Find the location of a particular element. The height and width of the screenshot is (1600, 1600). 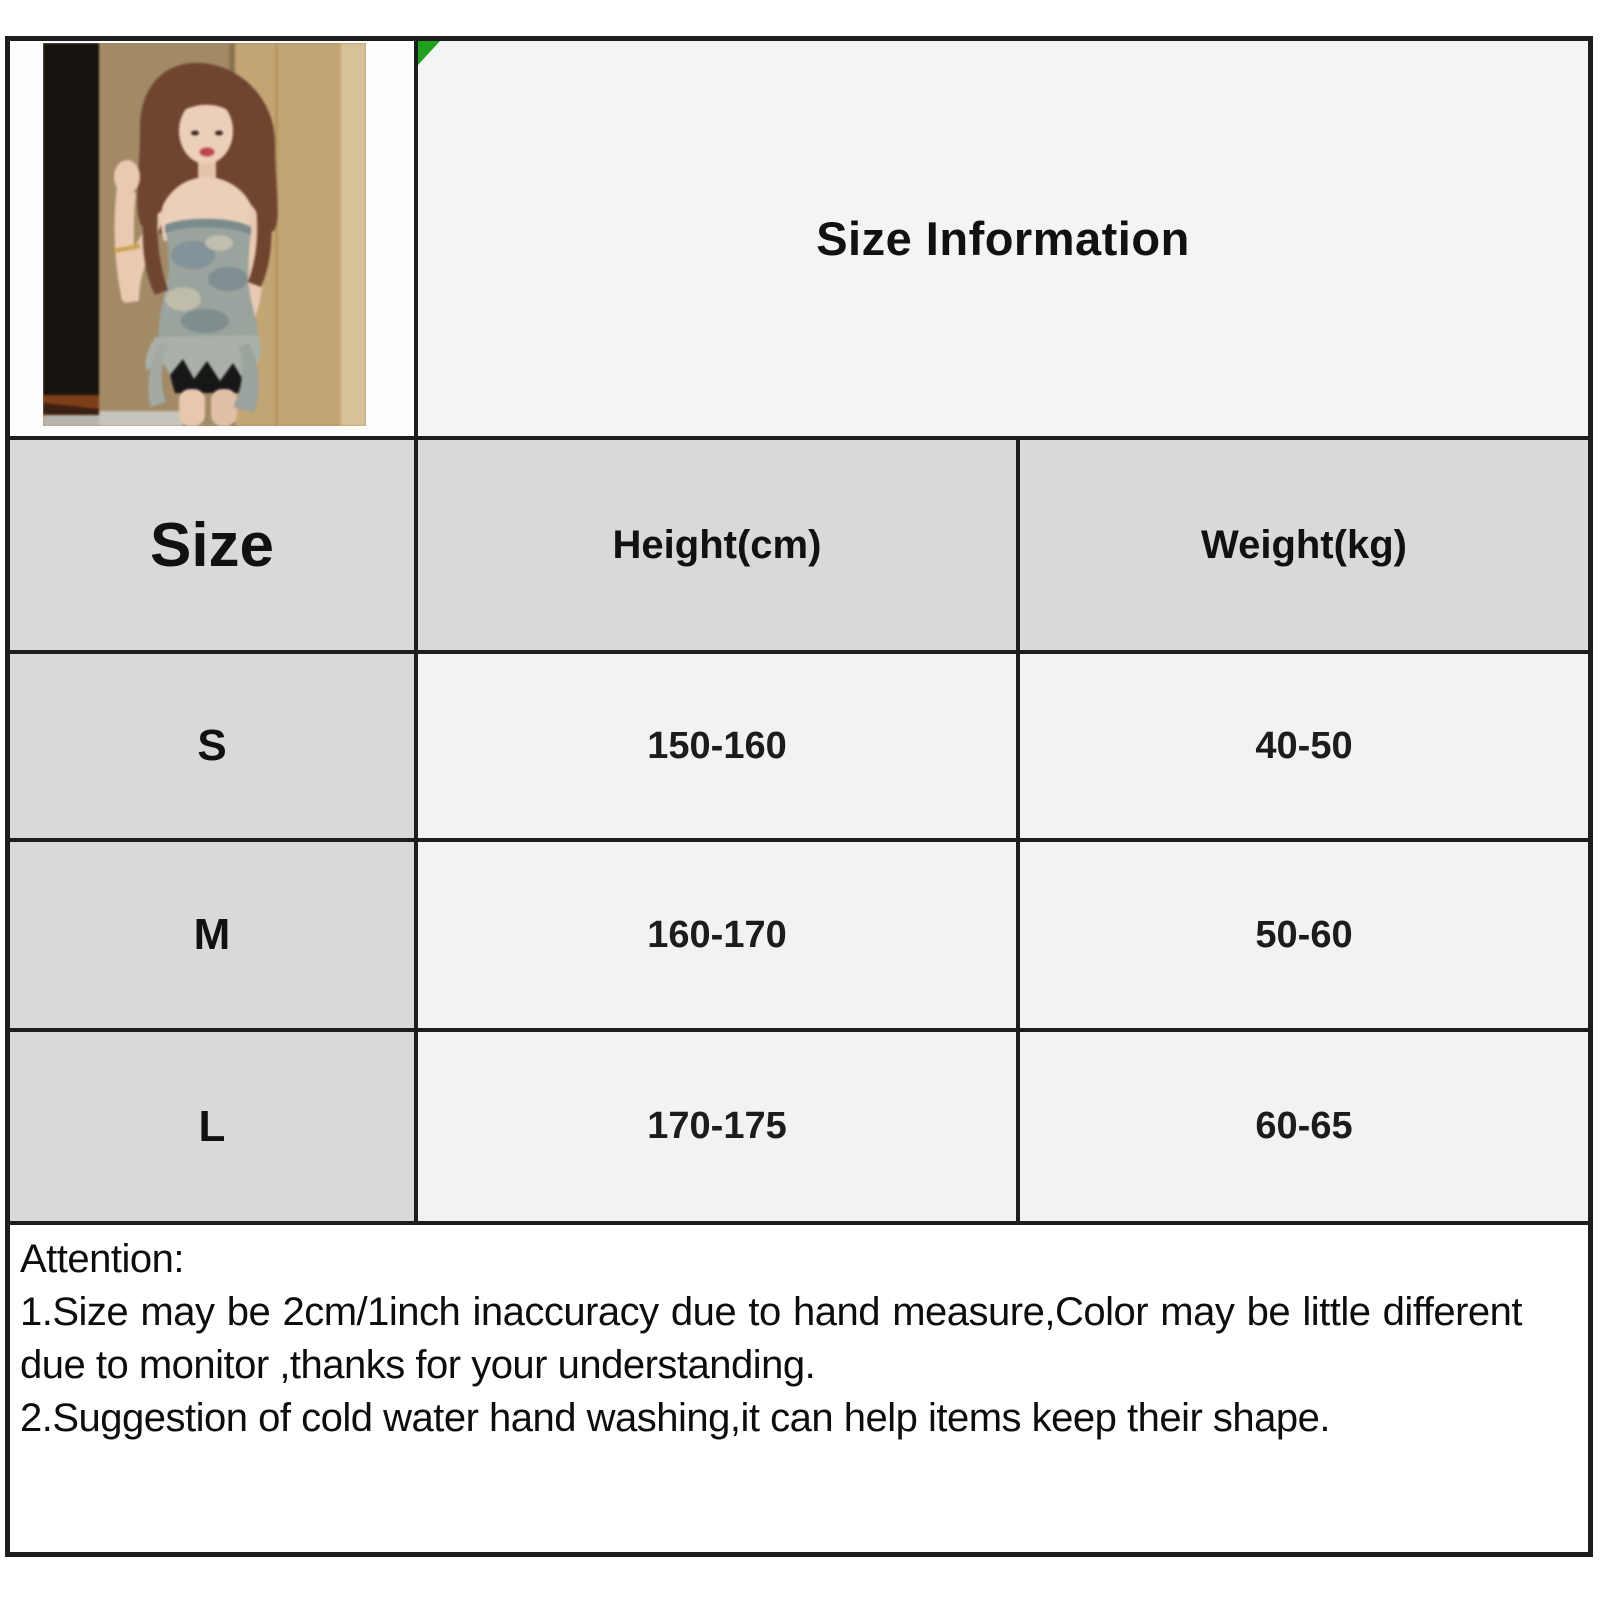

size-label-cell: M is located at coordinates (214, 935).